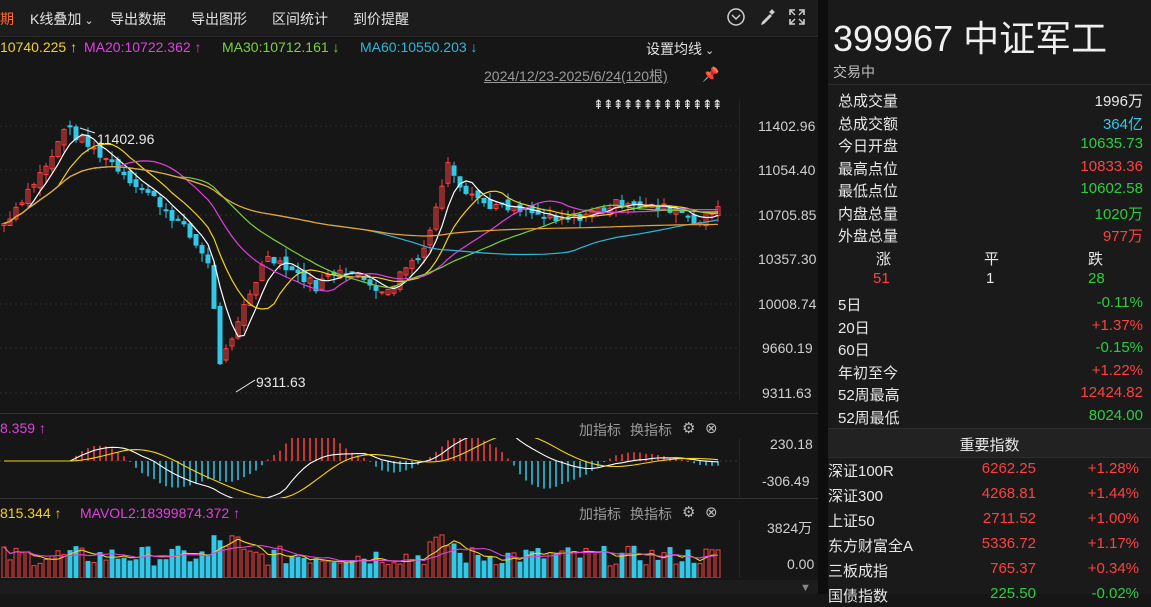  I want to click on event-markers: ⇞⇞⇞⇞⇞⇞⇞⇞⇞⇞⇞⇞⇞, so click(658, 104).